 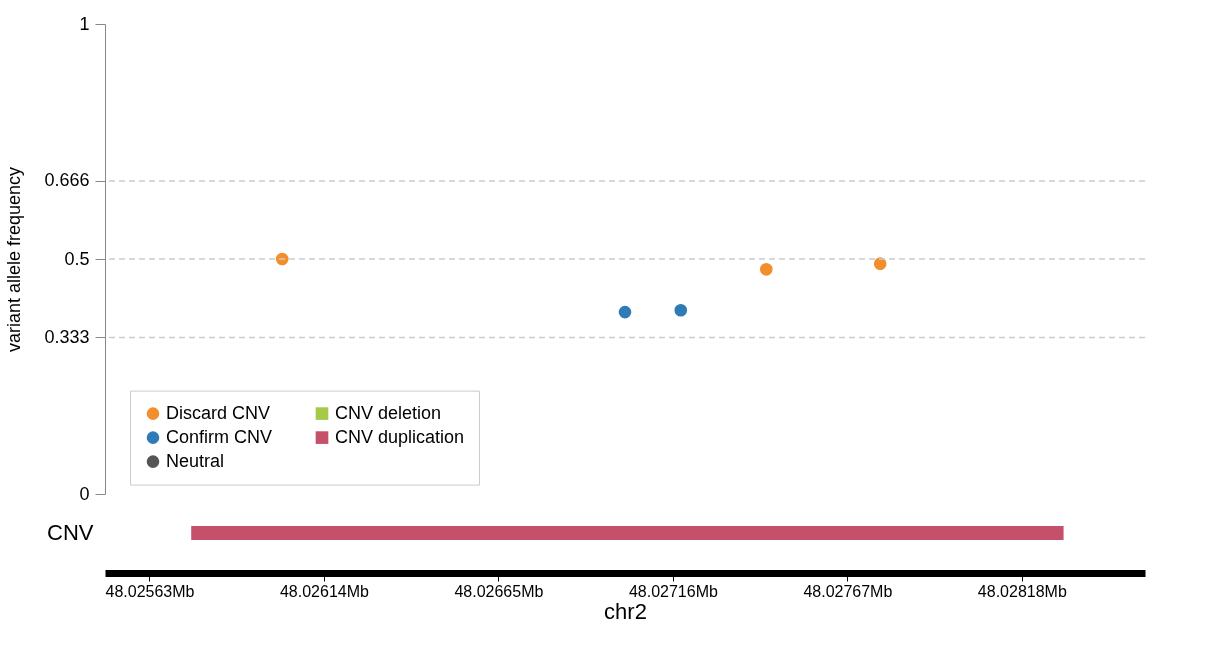 What do you see at coordinates (77, 258) in the screenshot?
I see `y-tick-label: 0.5` at bounding box center [77, 258].